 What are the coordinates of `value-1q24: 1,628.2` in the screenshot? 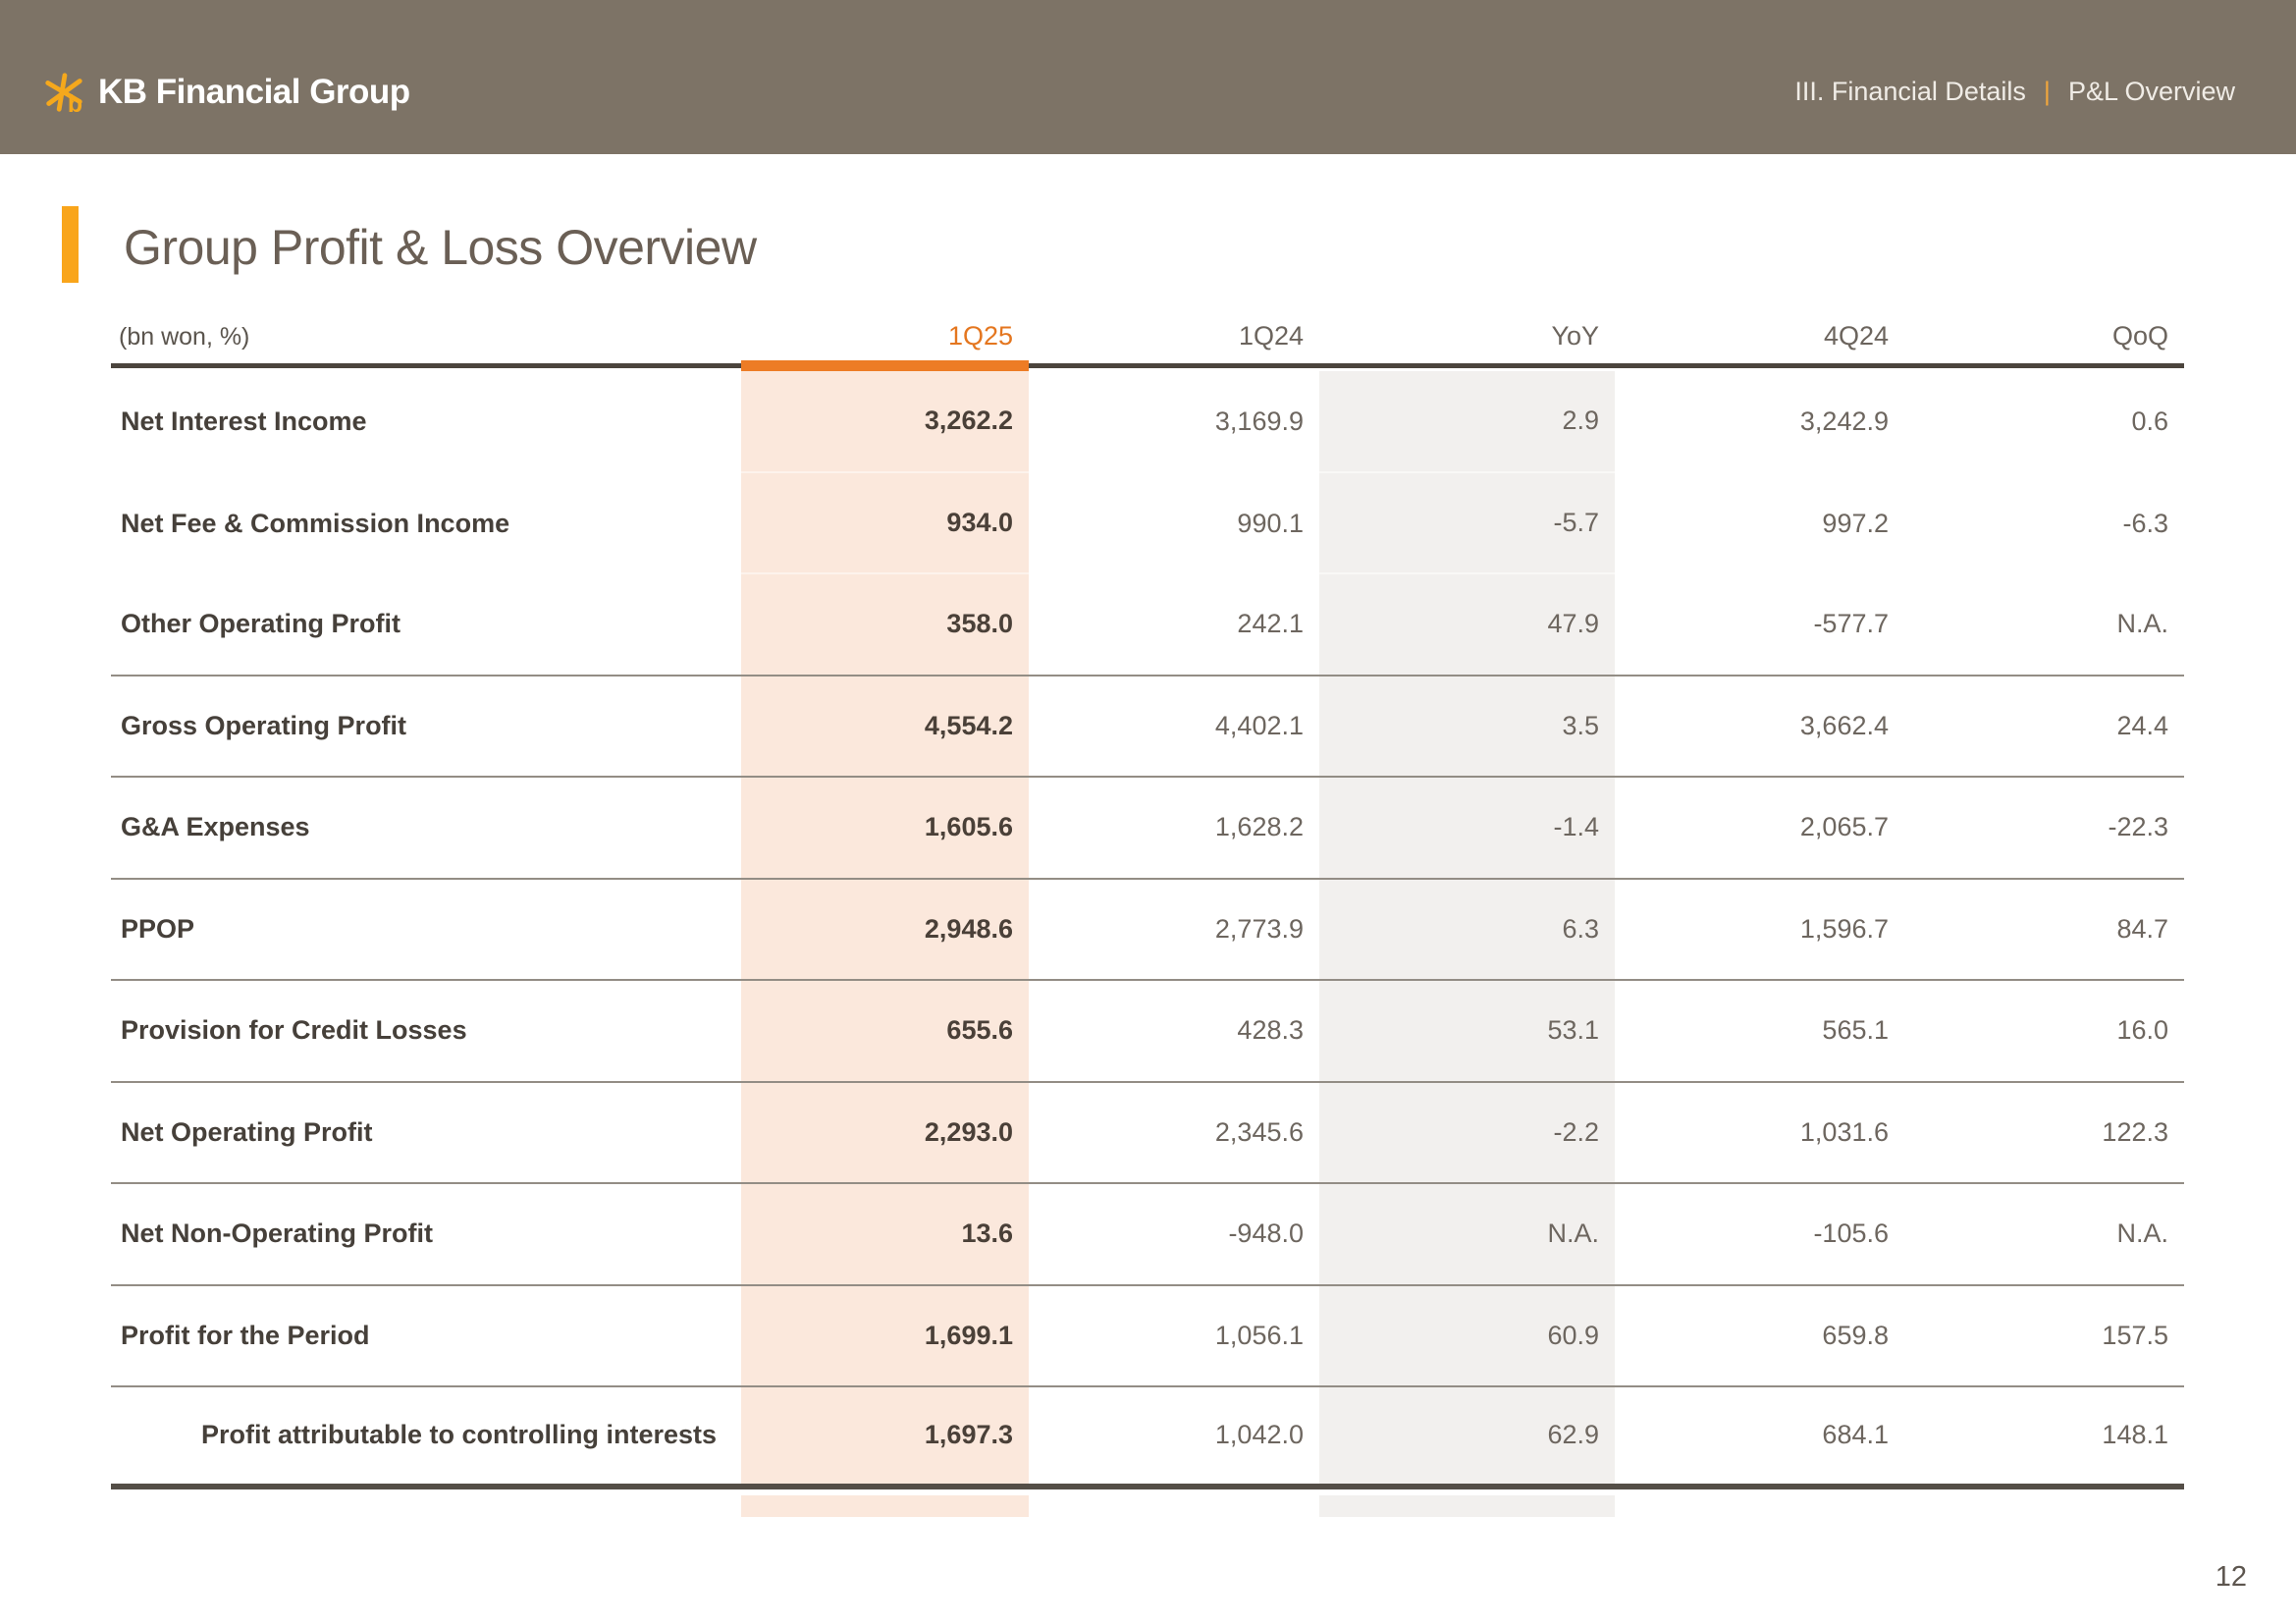 It's located at (1174, 829).